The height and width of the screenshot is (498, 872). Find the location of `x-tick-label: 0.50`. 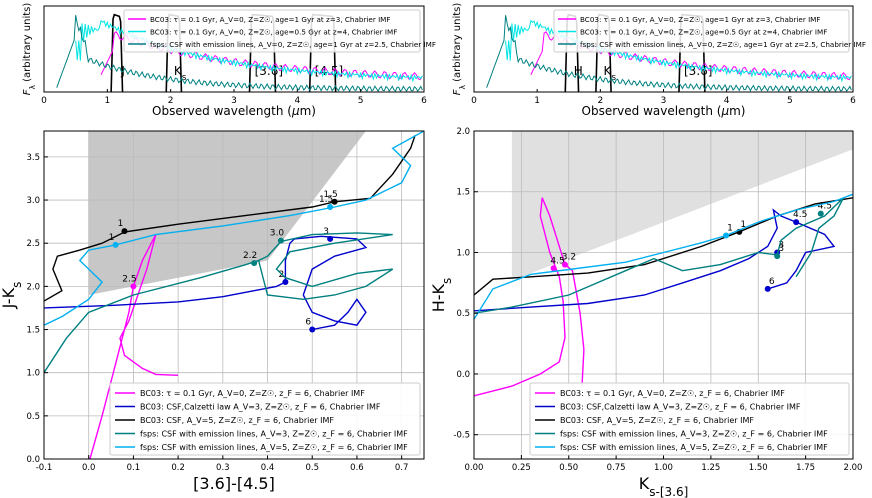

x-tick-label: 0.50 is located at coordinates (568, 468).